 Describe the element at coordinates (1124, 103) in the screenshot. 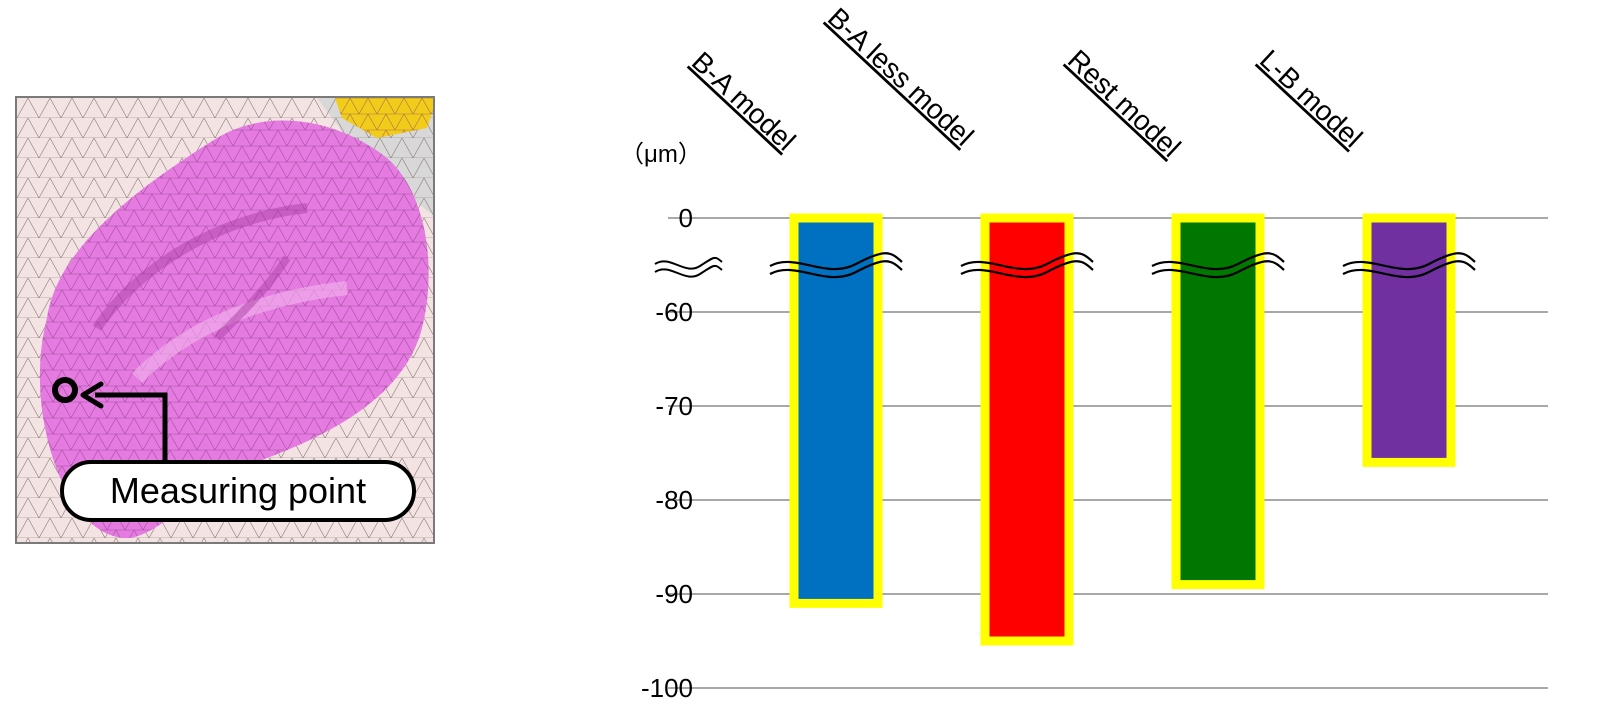

I see `category-label: Rest model` at that location.